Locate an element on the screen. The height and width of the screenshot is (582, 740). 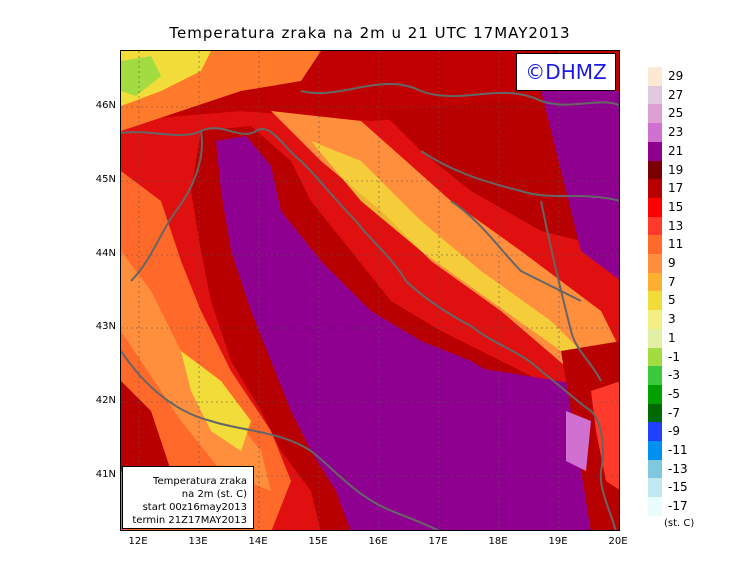
legend-label: -13 is located at coordinates (678, 468).